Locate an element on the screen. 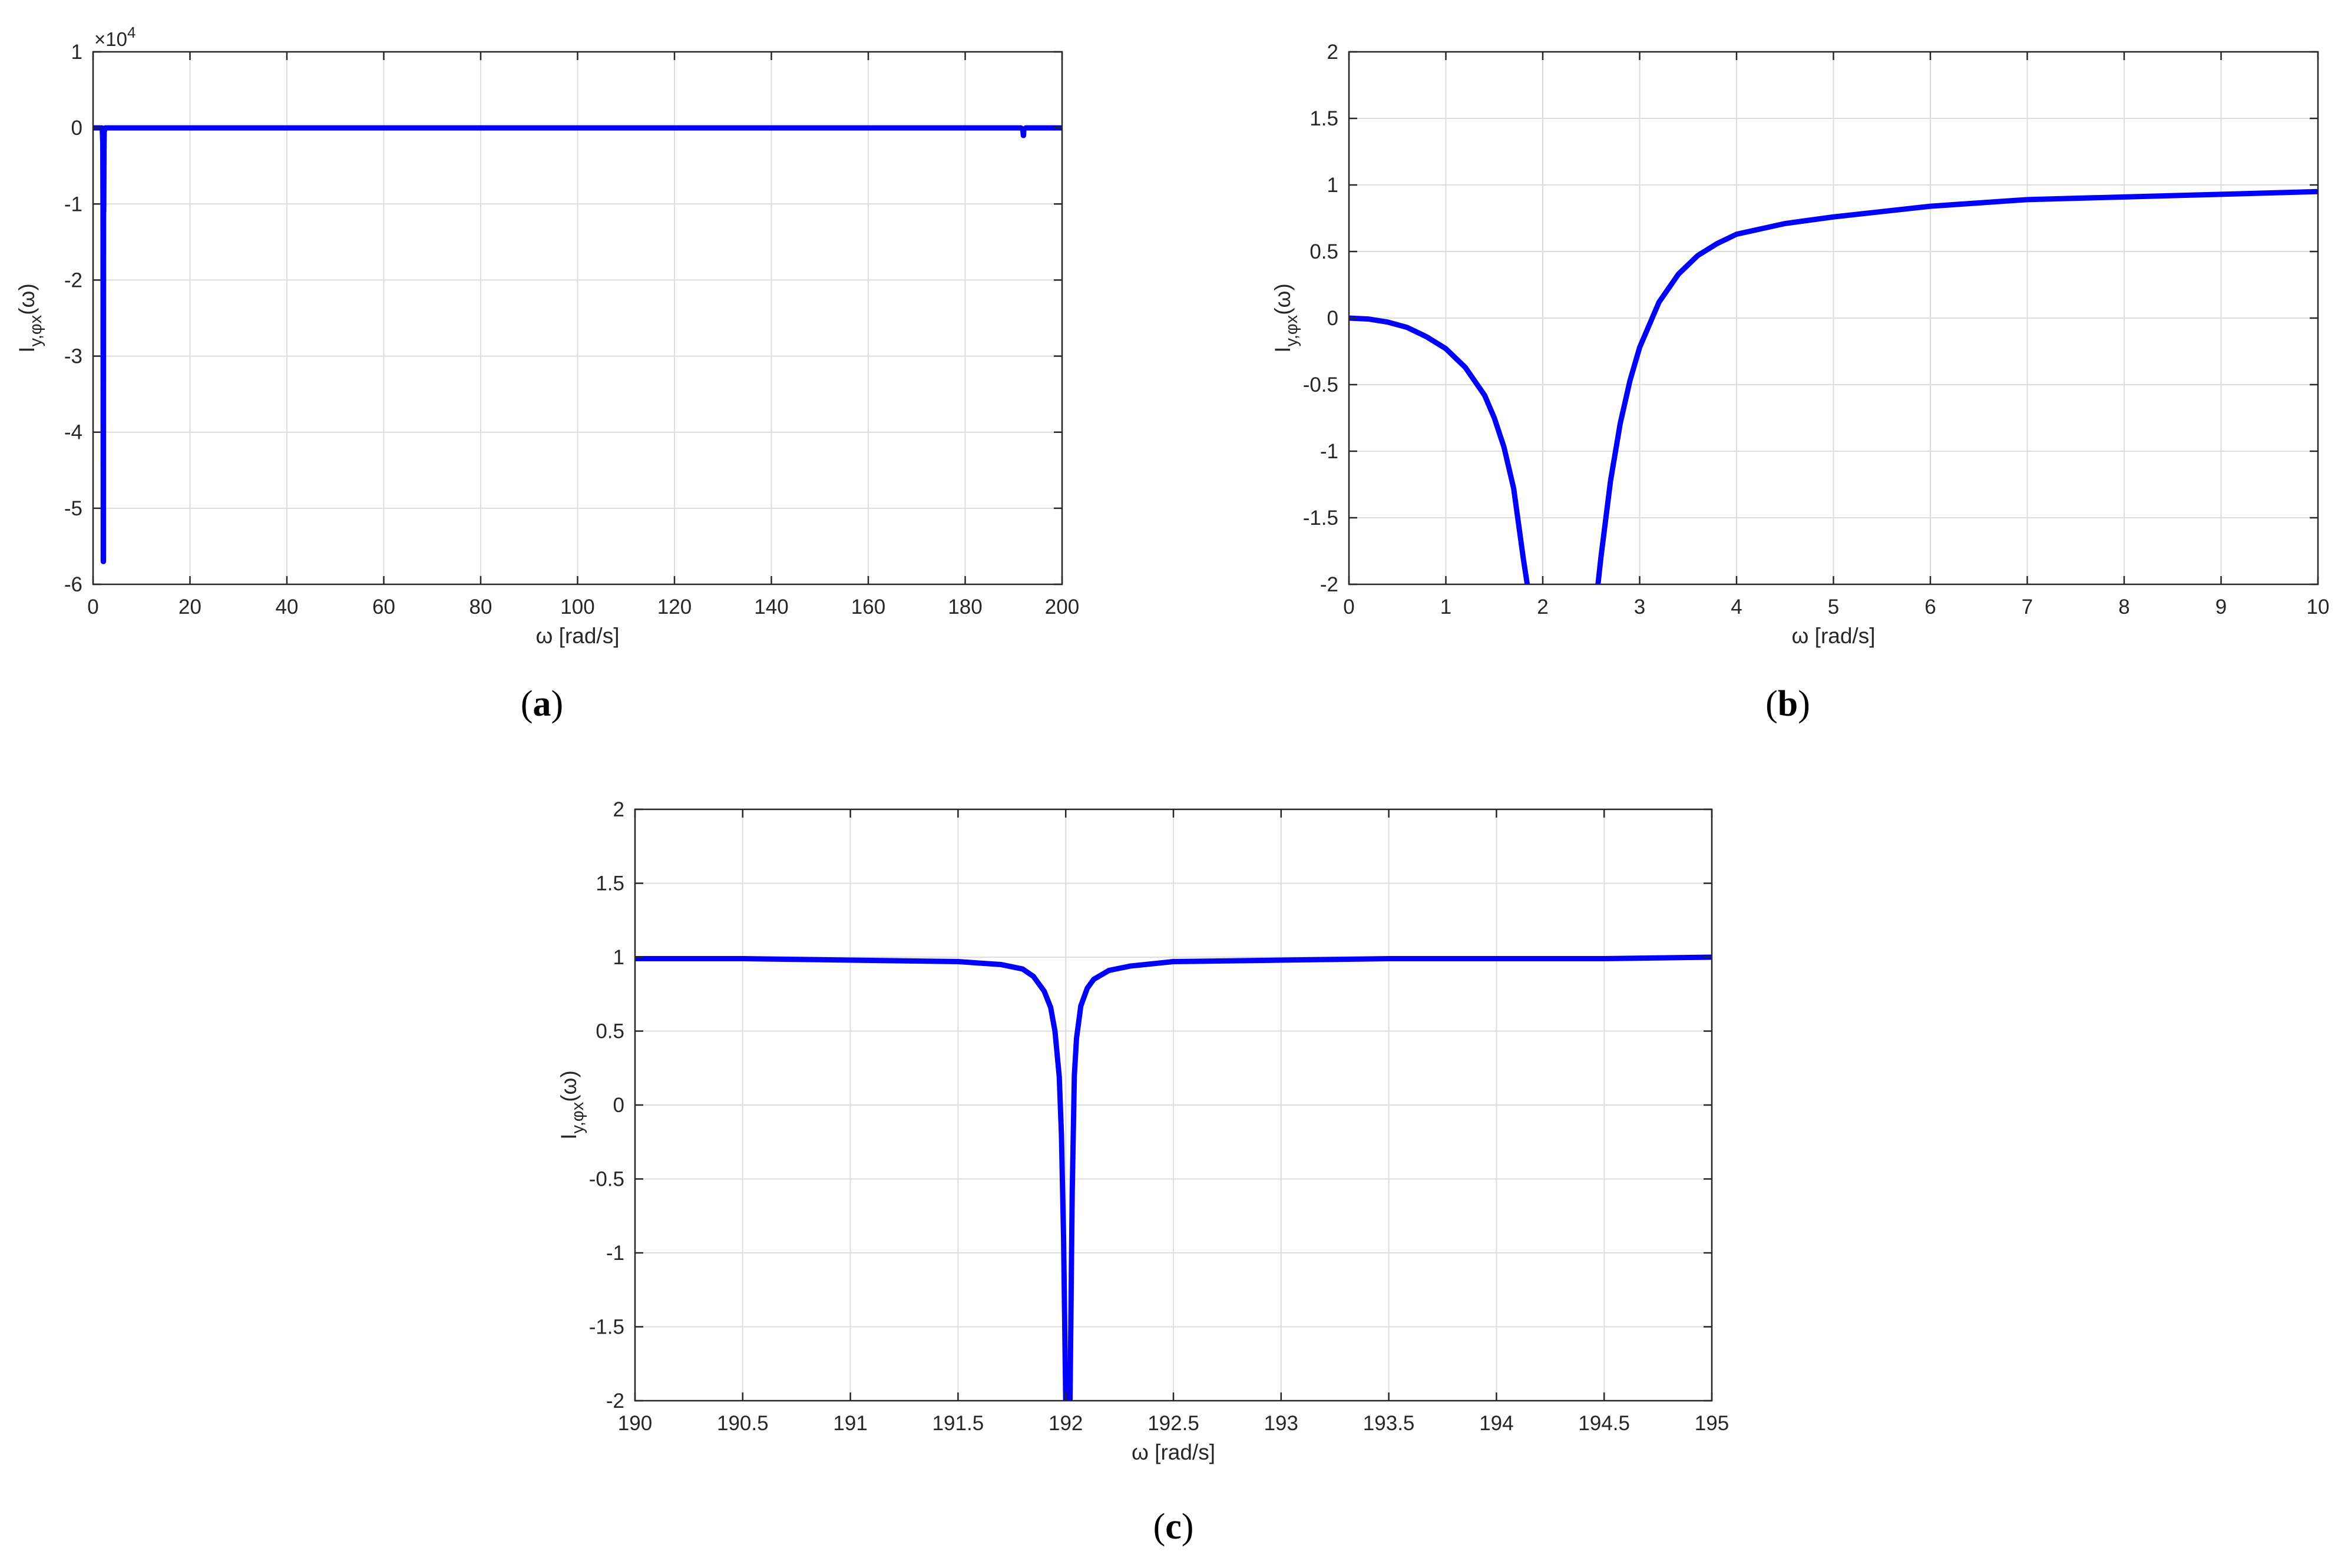 The width and height of the screenshot is (2348, 1568). x-tick-label: 140 is located at coordinates (771, 607).